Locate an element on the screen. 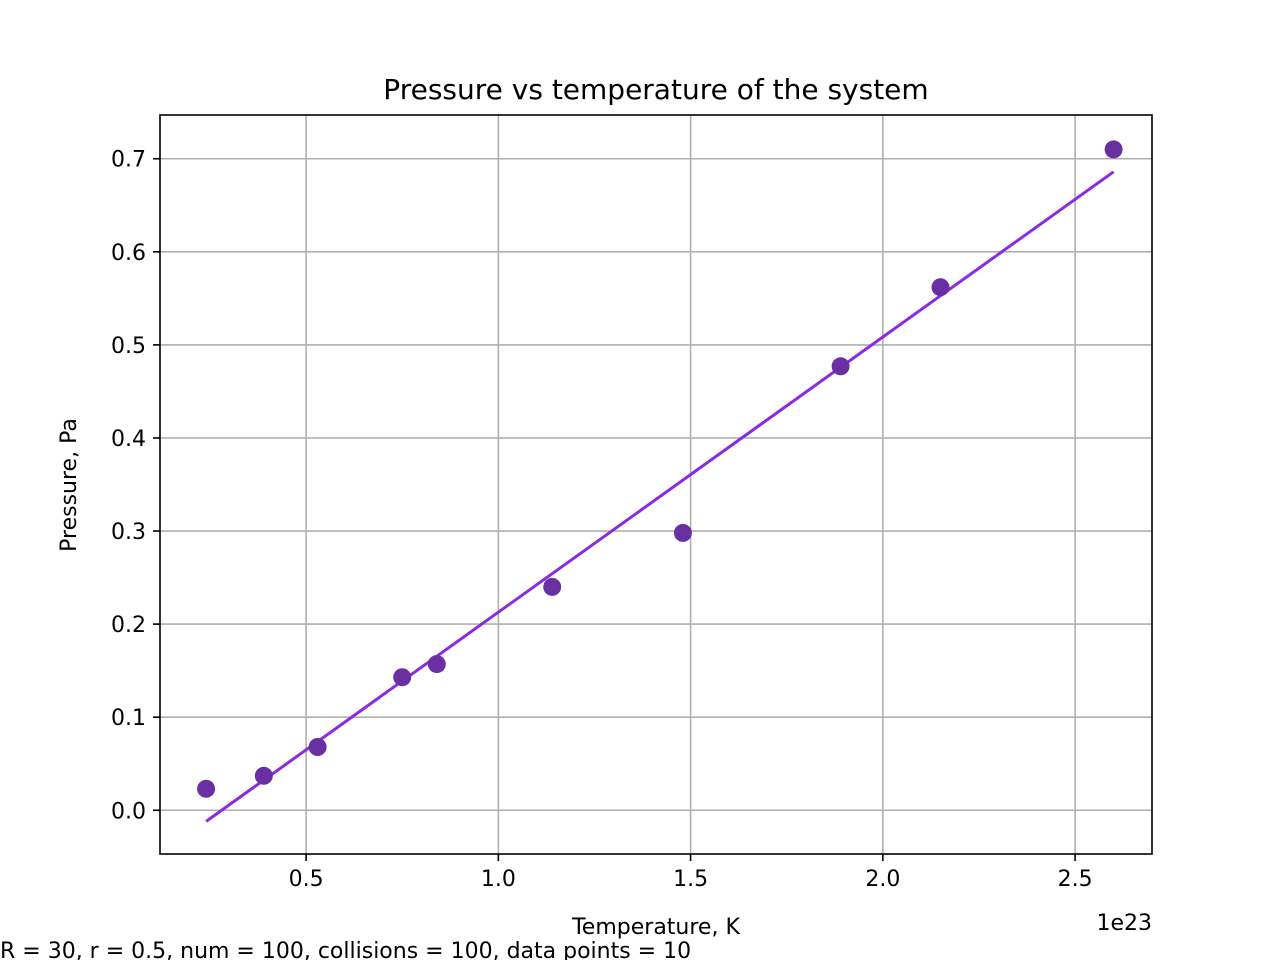 This screenshot has width=1280, height=960. x-axis-title: Temperature, K is located at coordinates (655, 927).